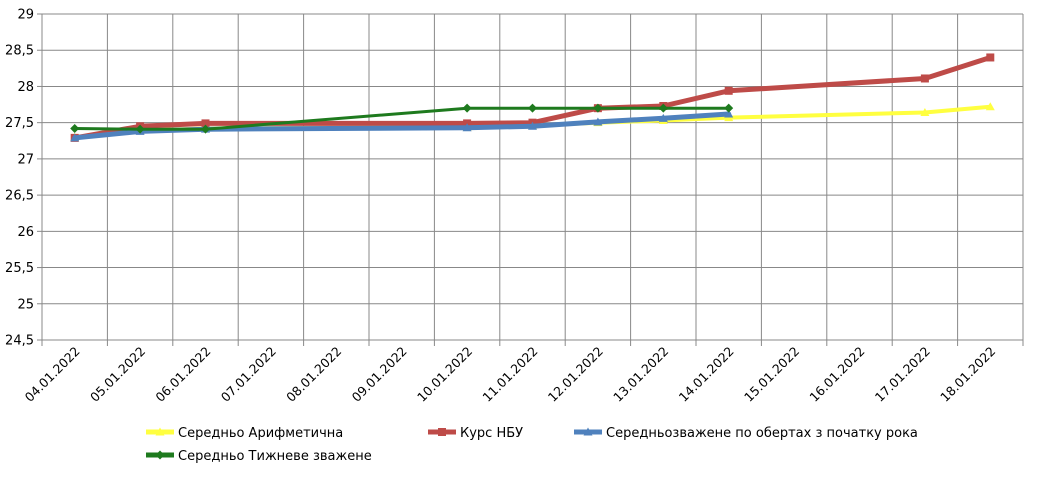  I want to click on y-tick-label: 25,5, so click(19, 268).